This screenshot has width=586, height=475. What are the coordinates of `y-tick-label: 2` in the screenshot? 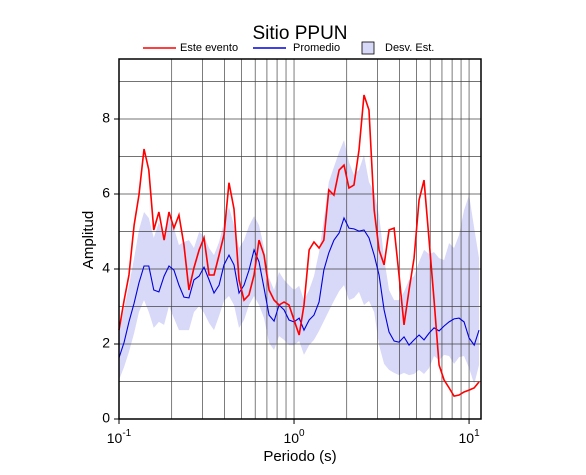 It's located at (106, 343).